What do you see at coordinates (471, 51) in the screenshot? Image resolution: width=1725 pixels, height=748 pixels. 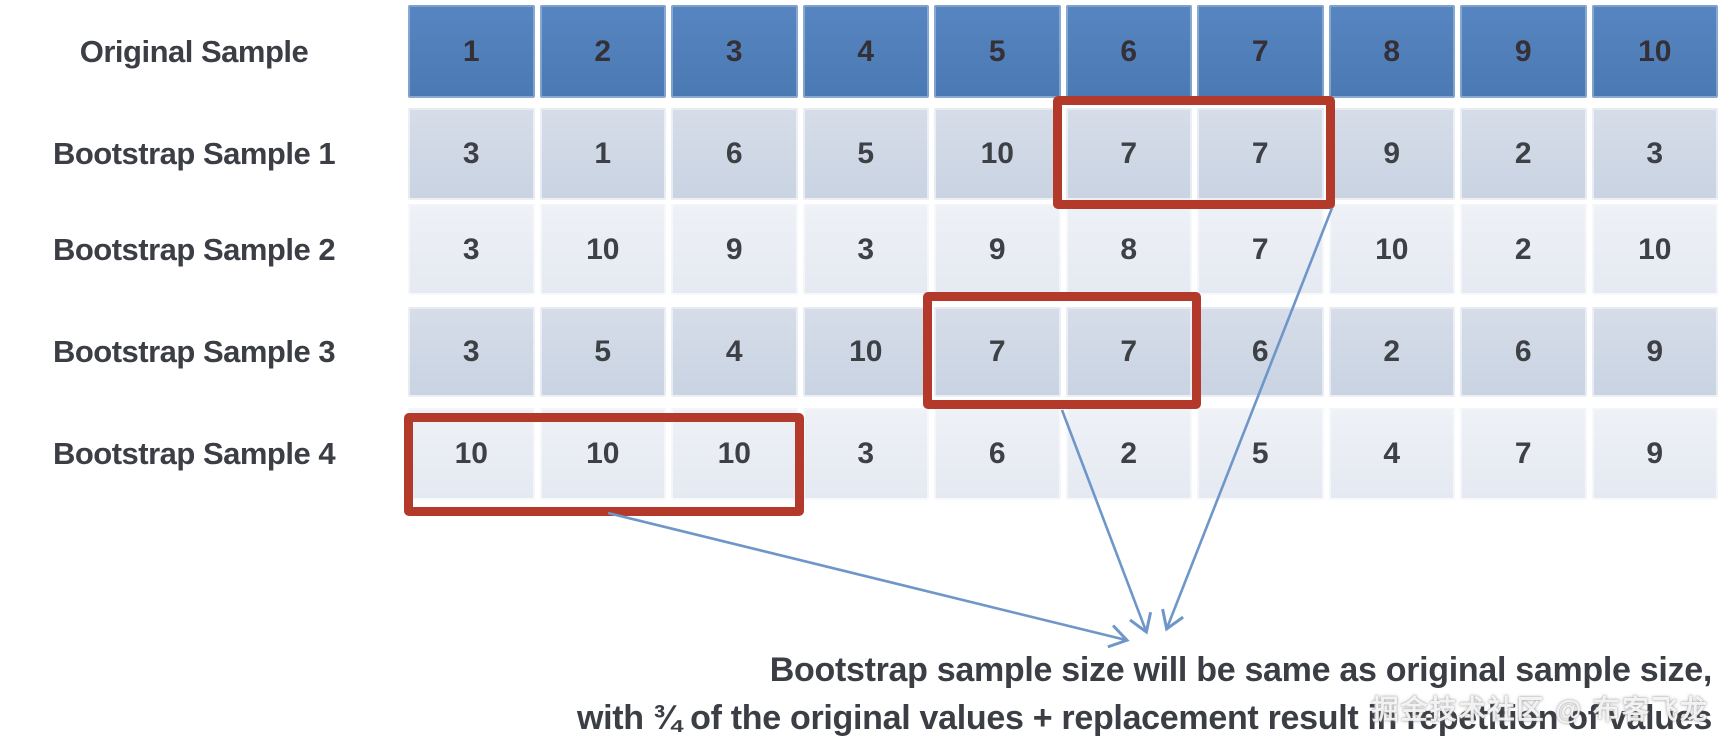 I see `header-cell: 1` at bounding box center [471, 51].